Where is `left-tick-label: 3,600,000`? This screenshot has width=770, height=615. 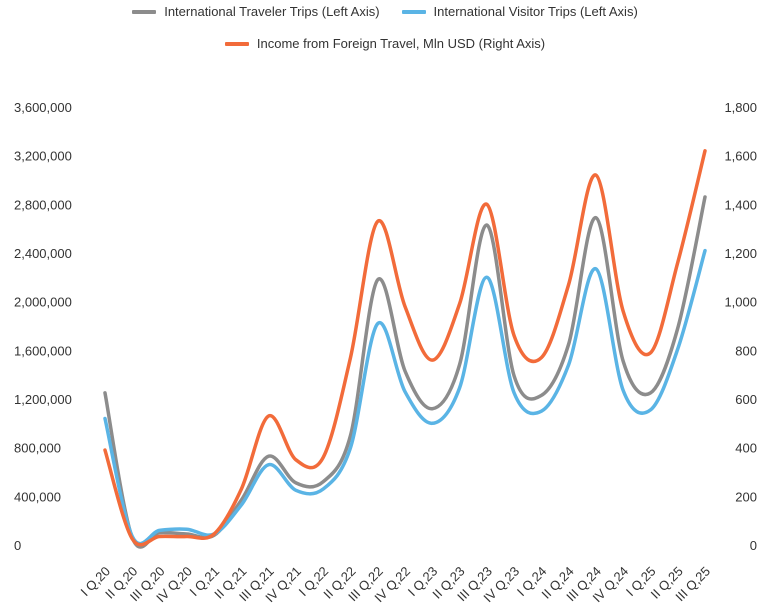 left-tick-label: 3,600,000 is located at coordinates (43, 107).